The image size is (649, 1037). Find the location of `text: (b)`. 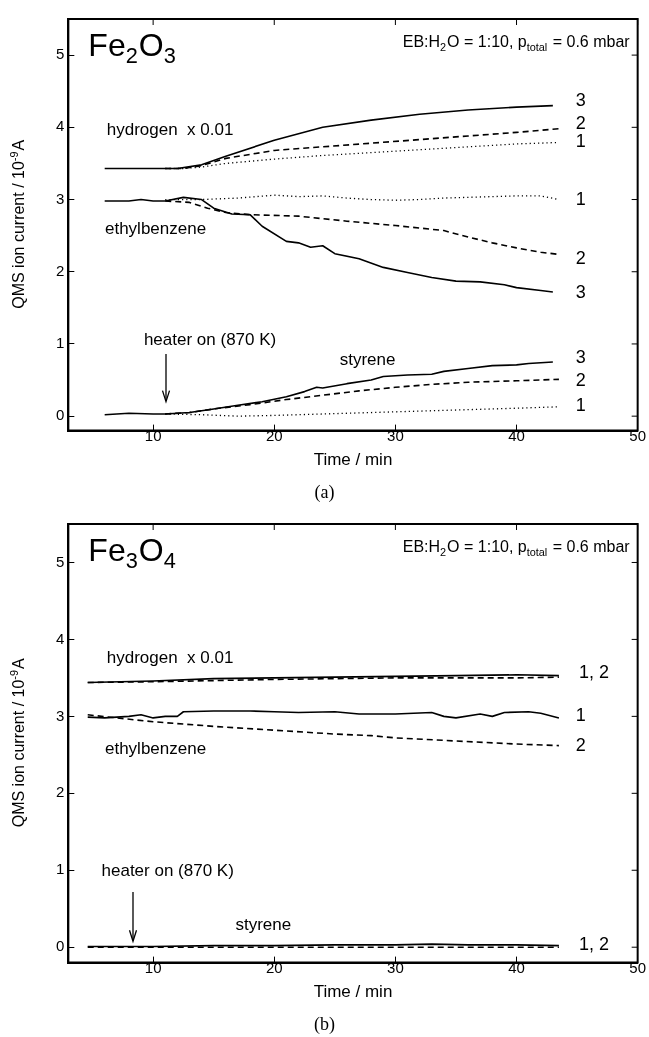

text: (b) is located at coordinates (325, 1024).